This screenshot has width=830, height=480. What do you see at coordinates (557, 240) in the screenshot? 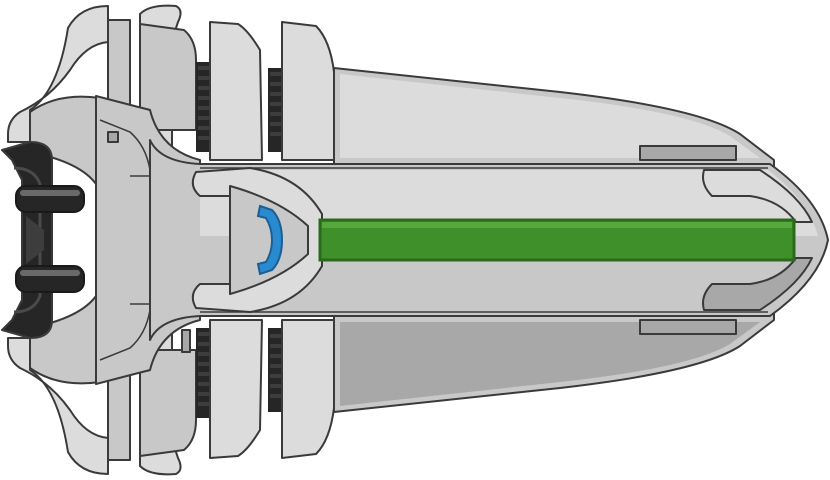
I see `energy-core-icon` at bounding box center [557, 240].